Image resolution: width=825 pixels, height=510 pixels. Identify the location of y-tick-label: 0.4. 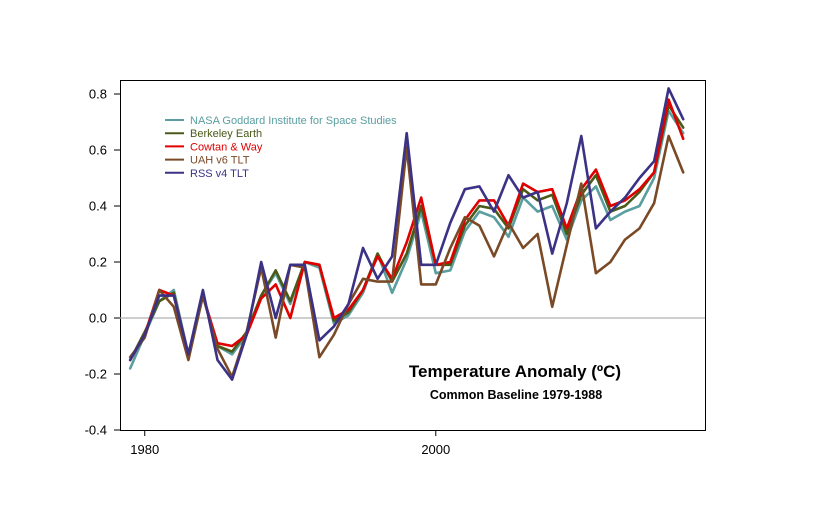
(98, 206).